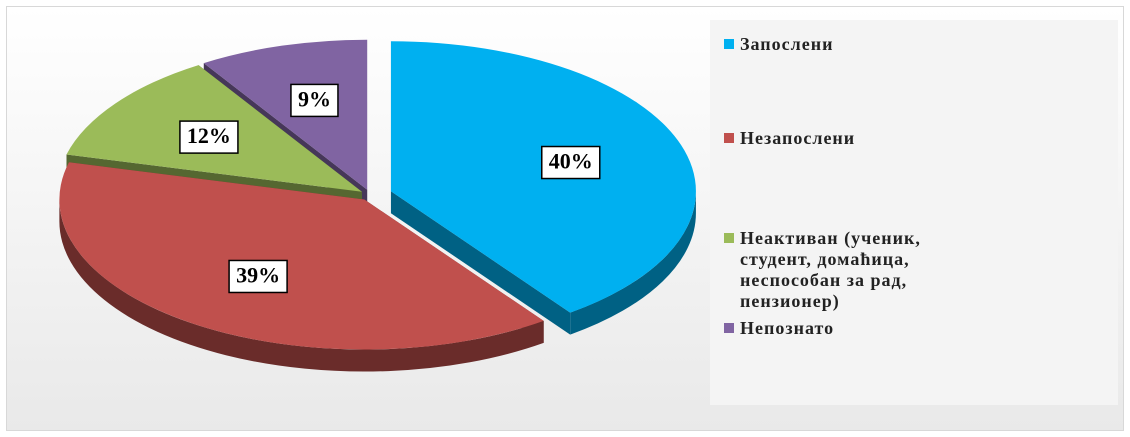 This screenshot has width=1130, height=437. Describe the element at coordinates (917, 44) in the screenshot. I see `legend-item: Запослени` at that location.